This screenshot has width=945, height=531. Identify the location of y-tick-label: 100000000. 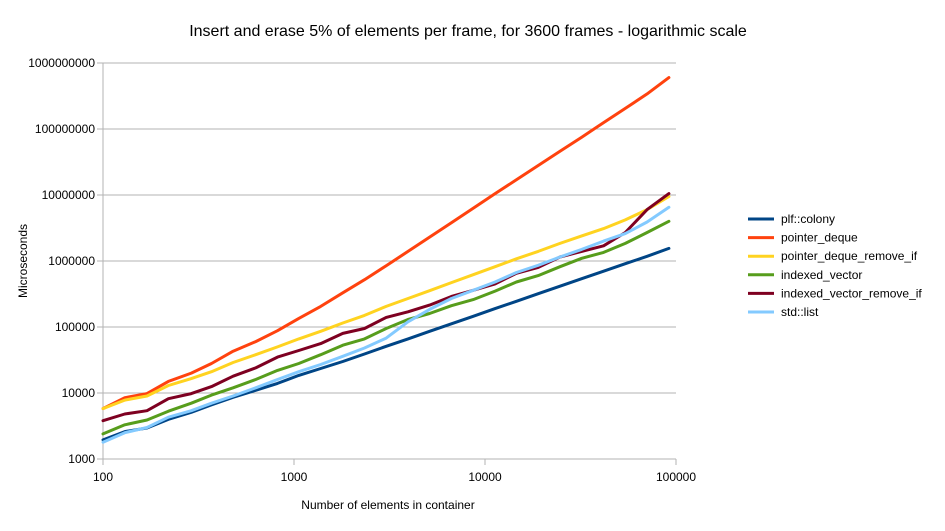
(65, 129).